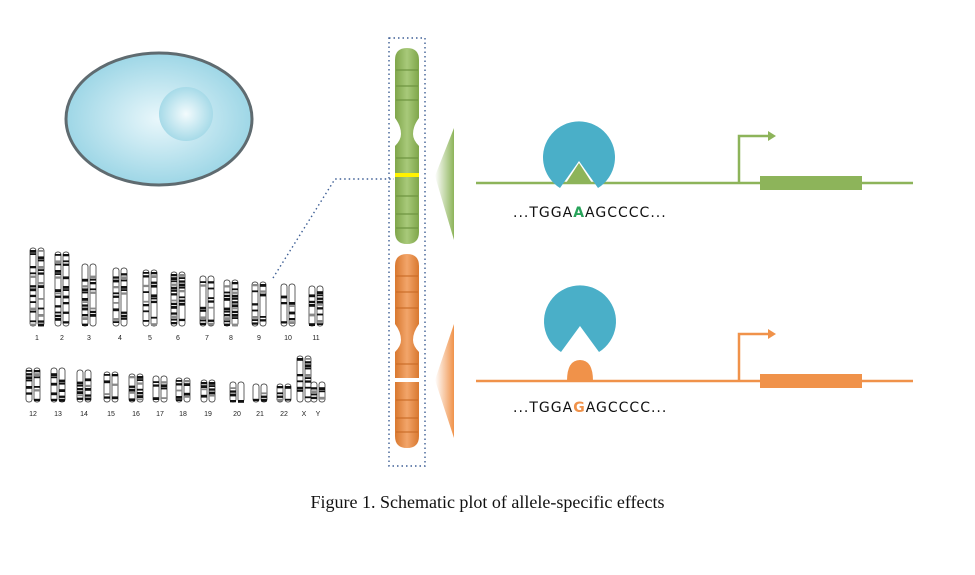 Image resolution: width=975 pixels, height=575 pixels. Describe the element at coordinates (33, 414) in the screenshot. I see `chromosome-label-12: 12` at that location.